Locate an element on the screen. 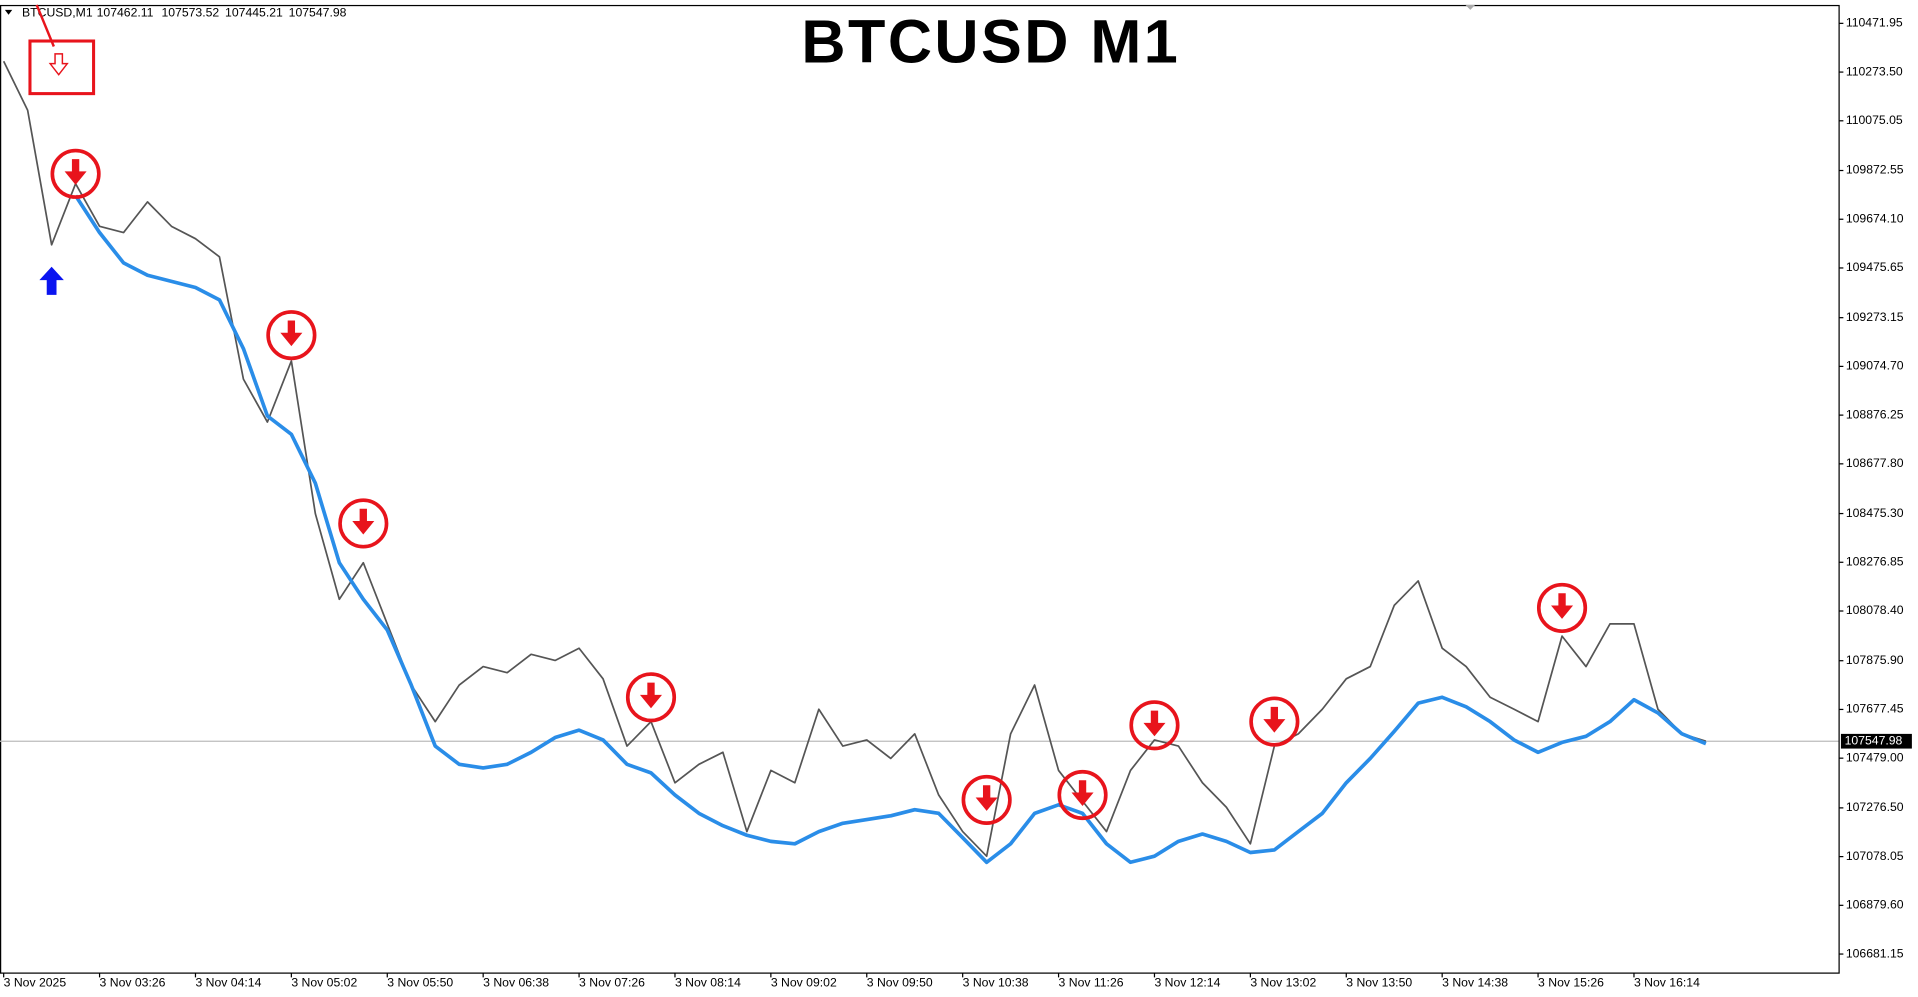 The image size is (1918, 997). y-tick-label: 107479.00 is located at coordinates (1875, 757).